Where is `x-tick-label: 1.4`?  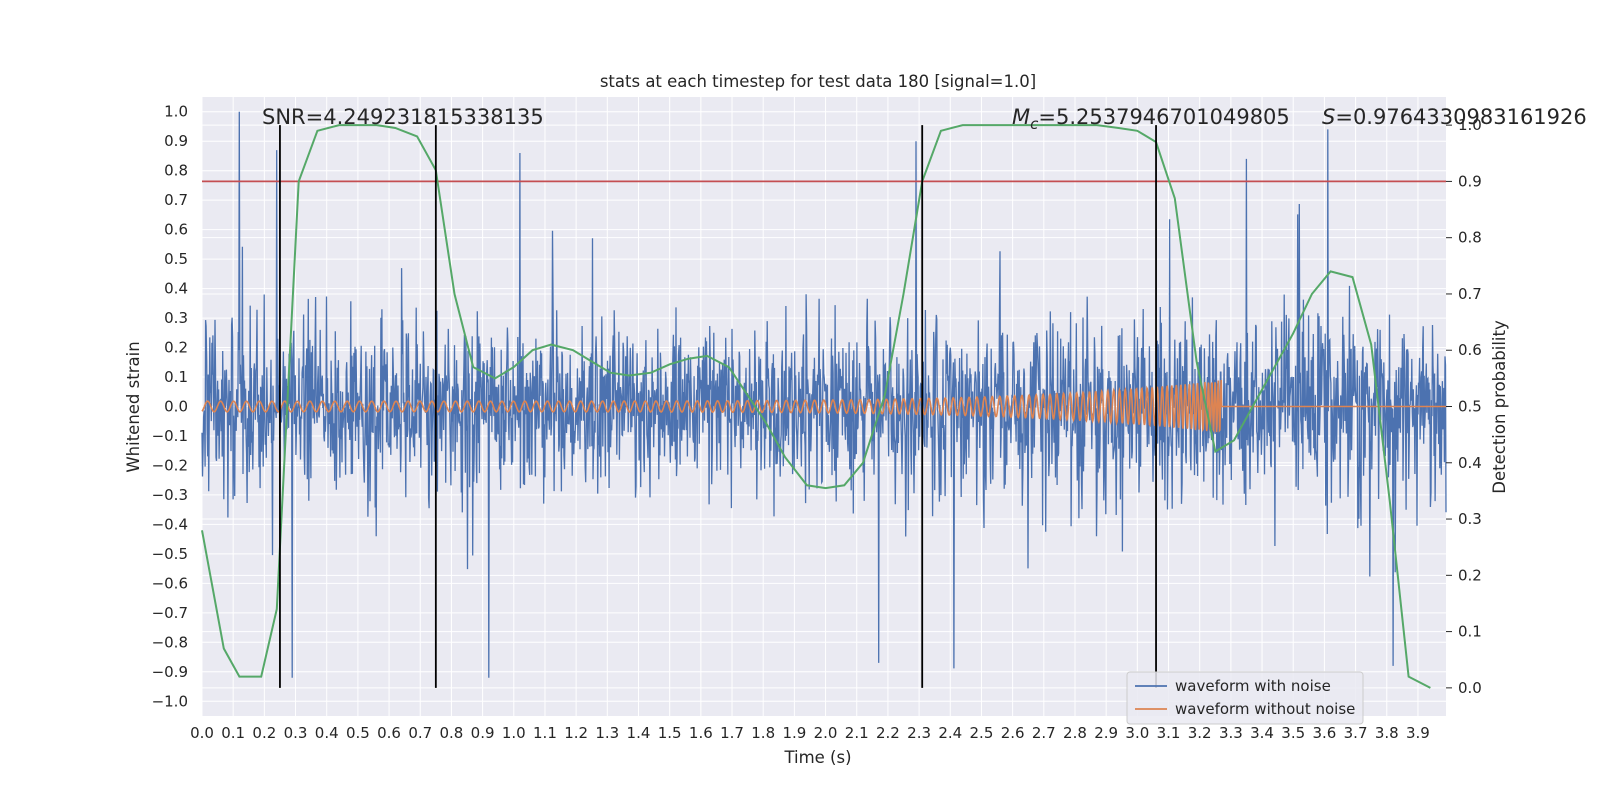
x-tick-label: 1.4 is located at coordinates (639, 733).